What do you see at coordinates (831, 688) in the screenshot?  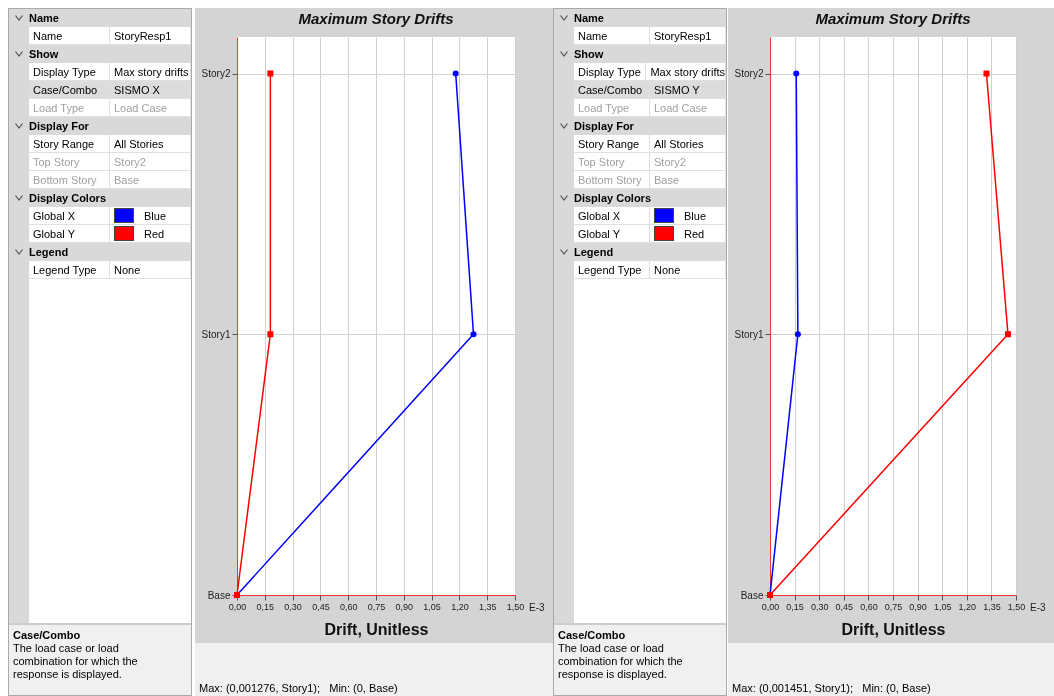 I see `text: Max: (0,001451, Story1); Min: (0, Base)` at bounding box center [831, 688].